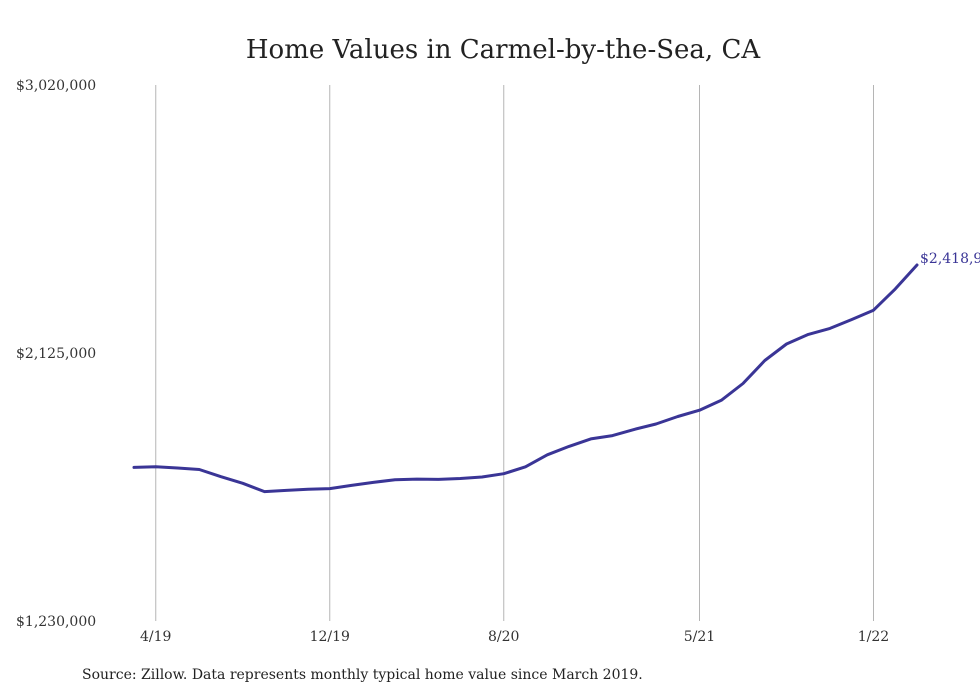 The image size is (980, 699). What do you see at coordinates (56, 622) in the screenshot?
I see `y-tick-label: $1,230,000` at bounding box center [56, 622].